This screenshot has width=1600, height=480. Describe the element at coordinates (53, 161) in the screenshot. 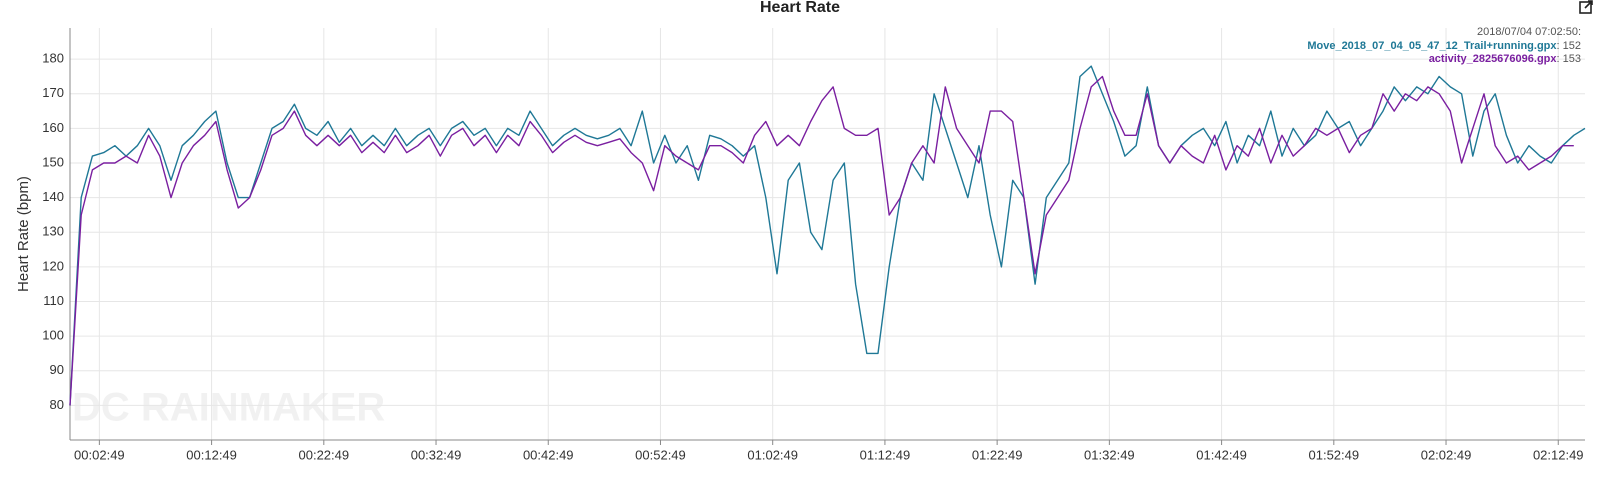

I see `y-tick-label: 150` at that location.